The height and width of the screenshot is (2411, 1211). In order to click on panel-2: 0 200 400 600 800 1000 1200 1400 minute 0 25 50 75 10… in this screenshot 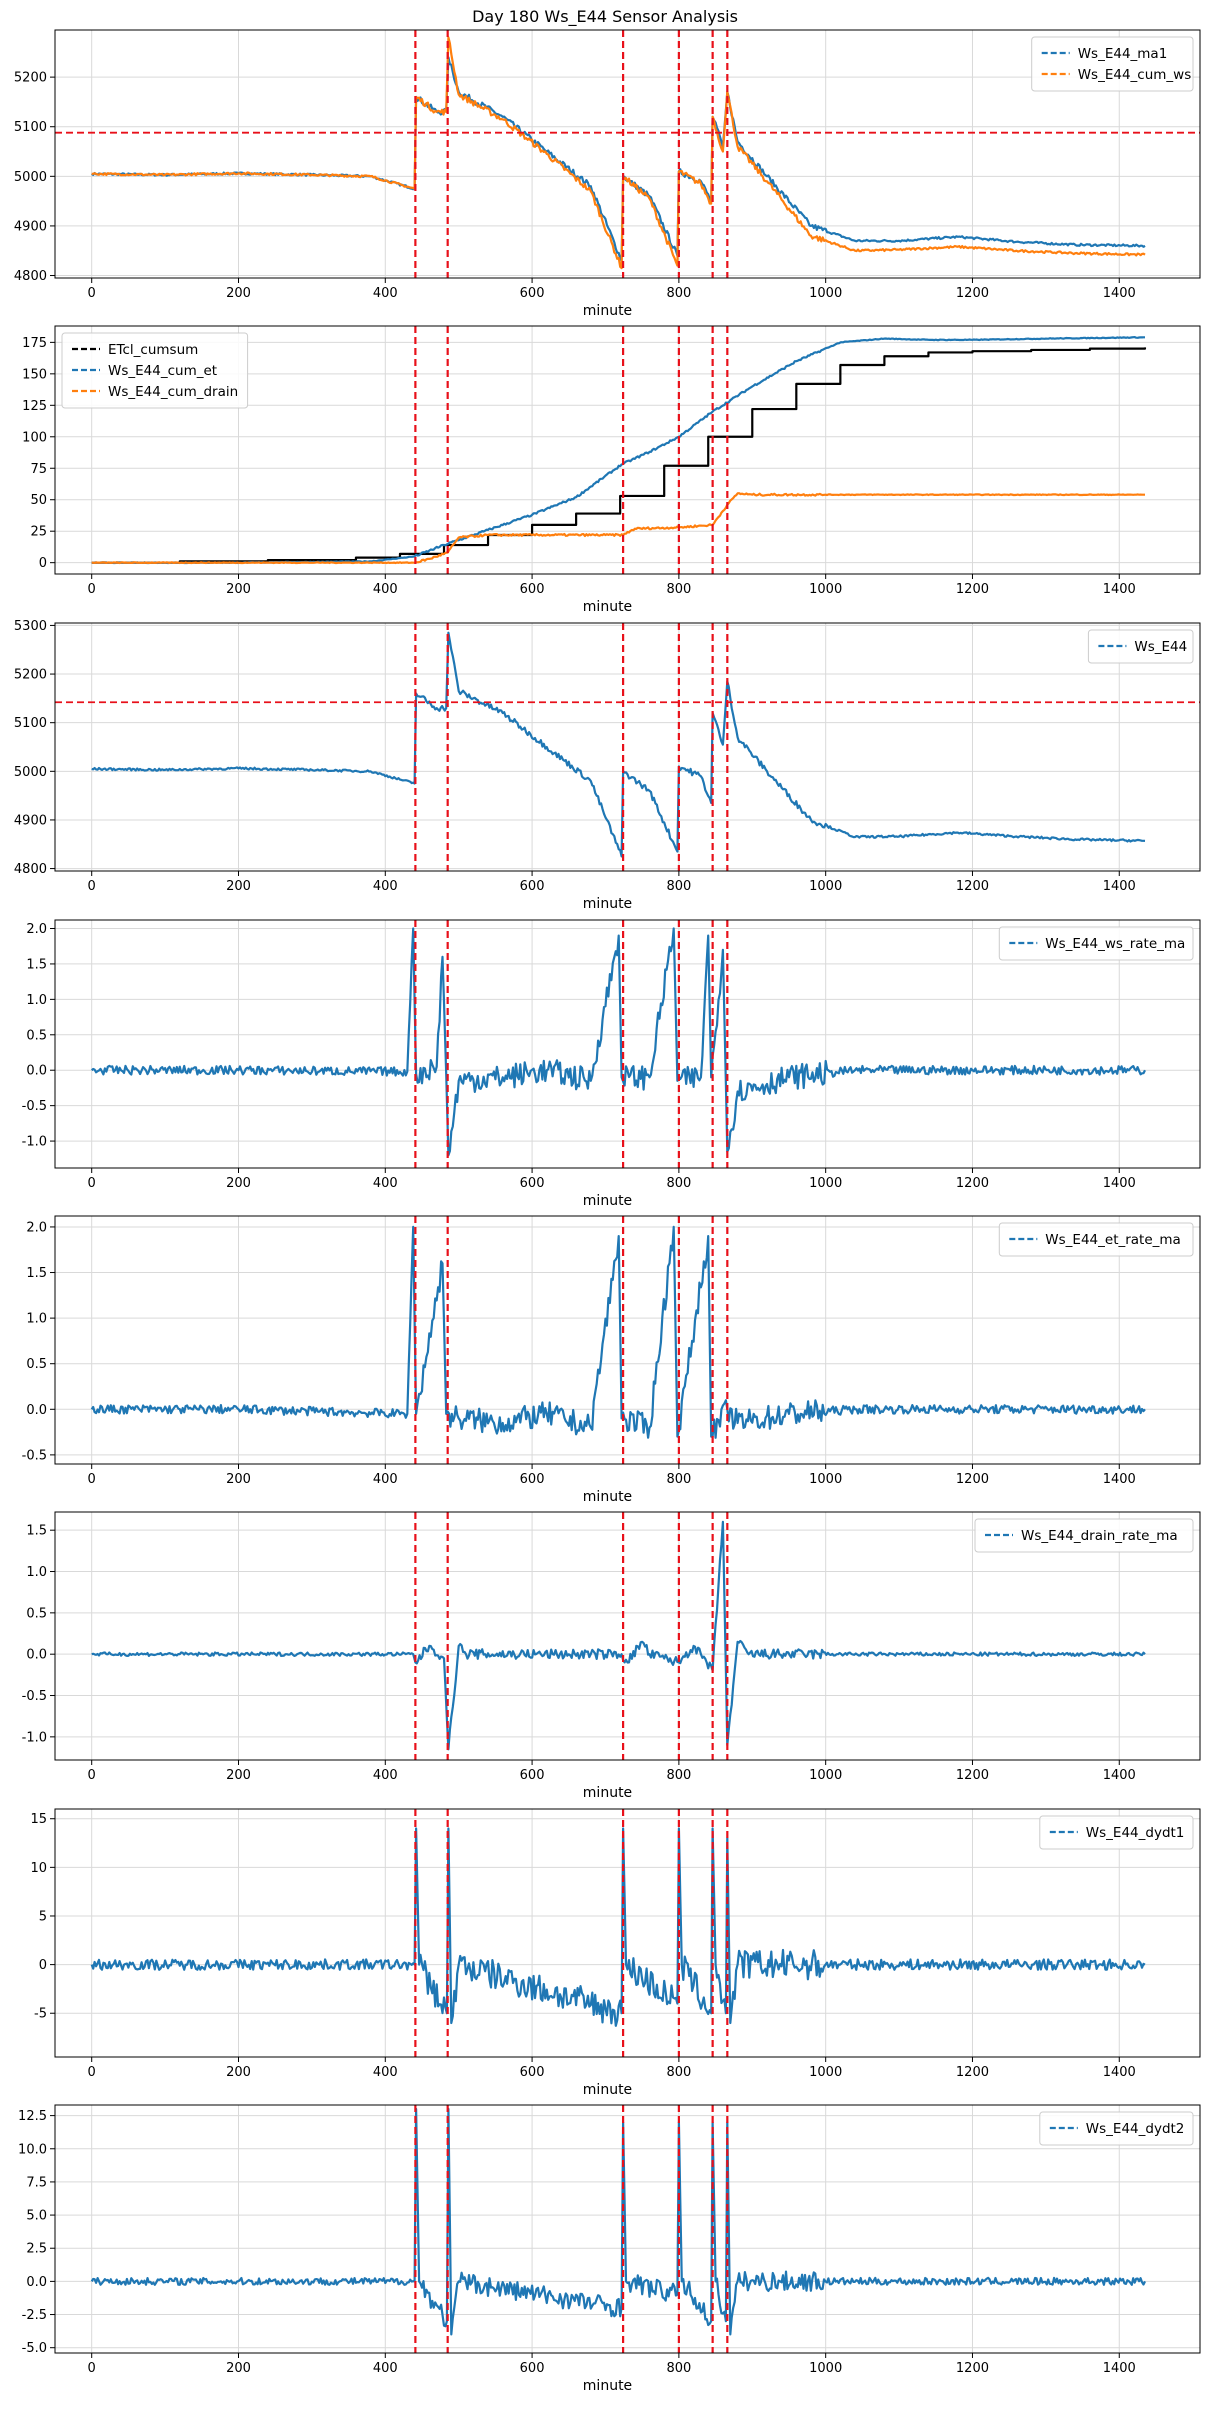, I will do `click(611, 470)`.